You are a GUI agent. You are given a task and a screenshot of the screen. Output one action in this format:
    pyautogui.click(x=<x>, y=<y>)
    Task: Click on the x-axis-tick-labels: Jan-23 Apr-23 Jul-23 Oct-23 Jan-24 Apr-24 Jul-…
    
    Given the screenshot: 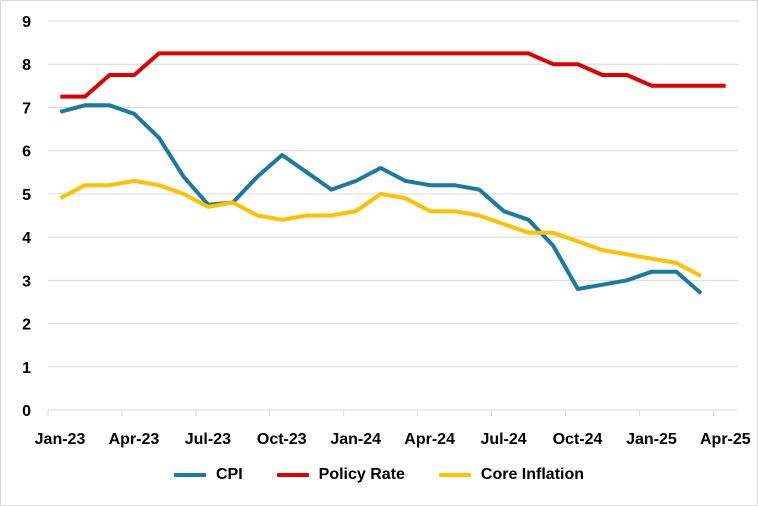 What is the action you would take?
    pyautogui.click(x=393, y=439)
    